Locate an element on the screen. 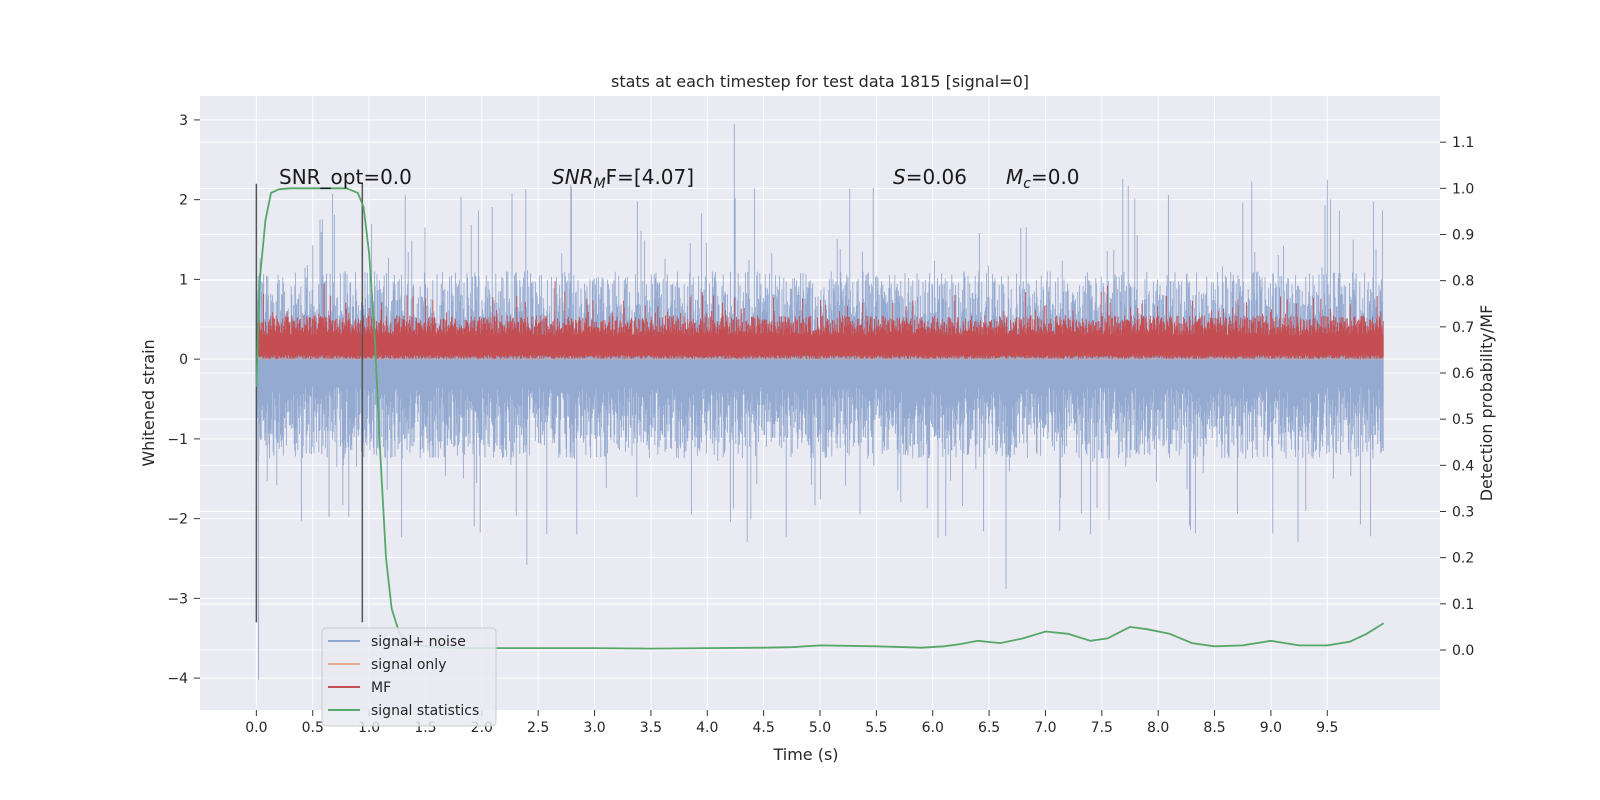 This screenshot has width=1600, height=800. x-tick-label: 3.0 is located at coordinates (594, 728).